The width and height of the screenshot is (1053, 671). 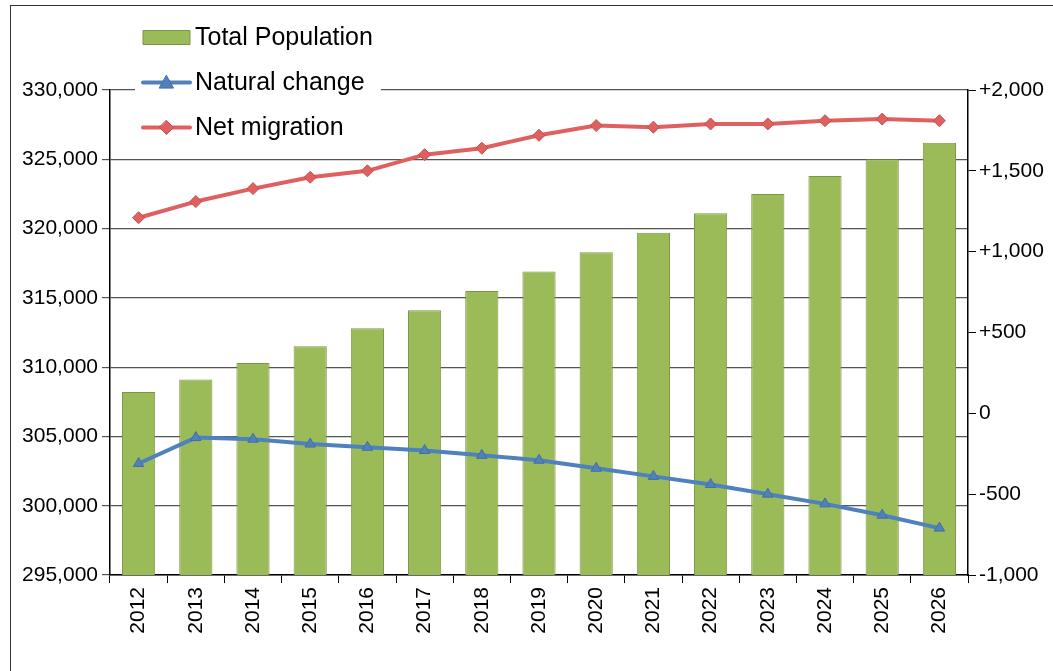 What do you see at coordinates (308, 610) in the screenshot?
I see `x-tick-label: 2015` at bounding box center [308, 610].